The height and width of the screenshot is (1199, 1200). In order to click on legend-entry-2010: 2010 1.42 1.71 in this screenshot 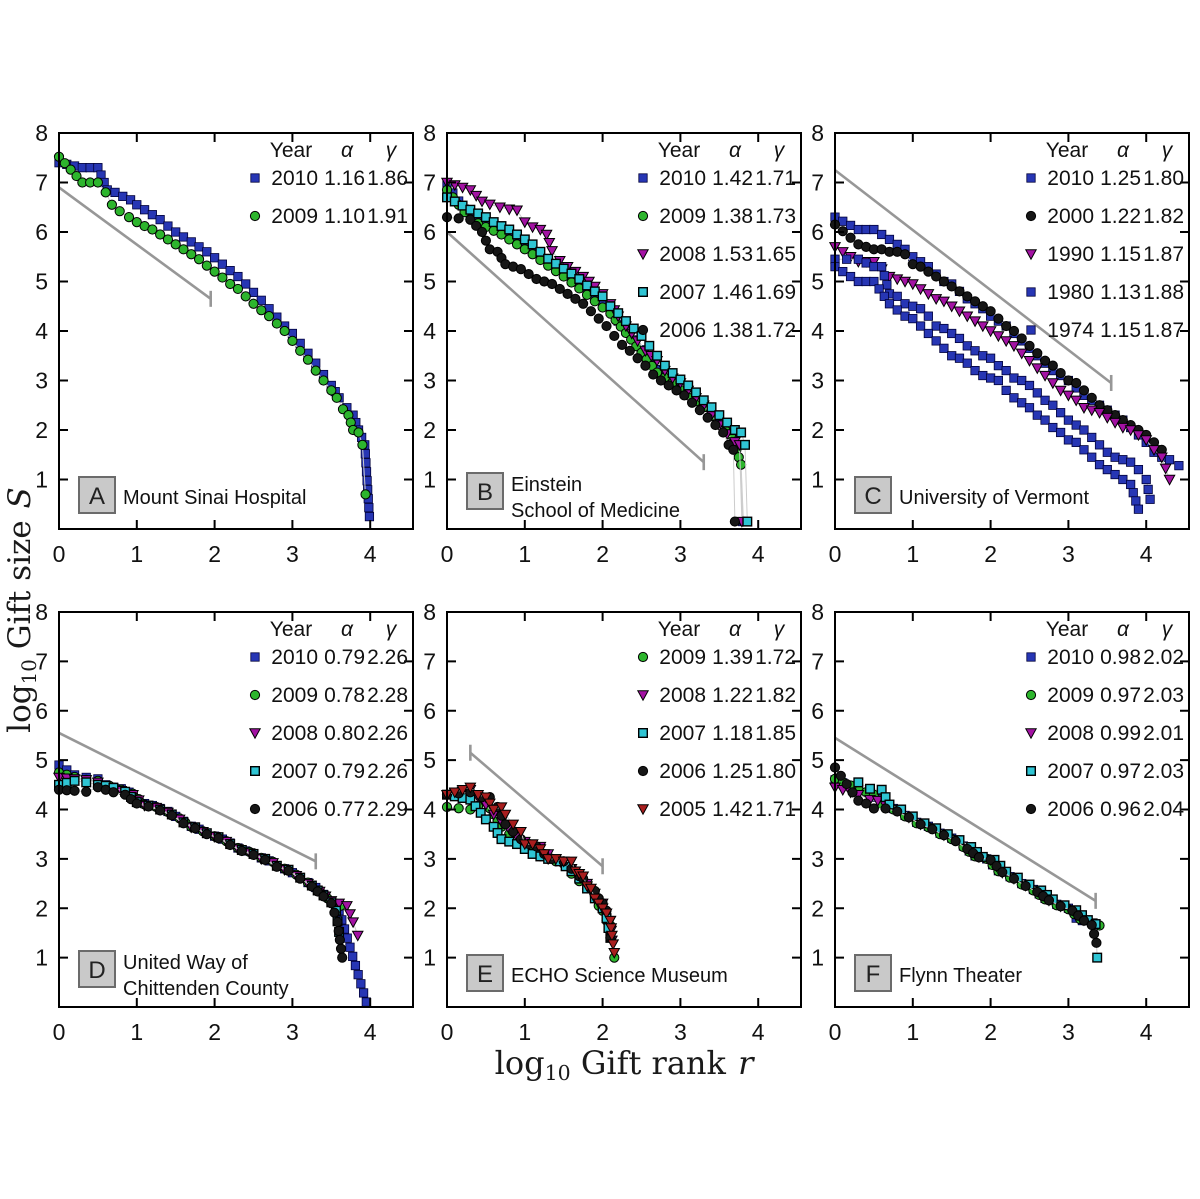, I will do `click(717, 178)`.